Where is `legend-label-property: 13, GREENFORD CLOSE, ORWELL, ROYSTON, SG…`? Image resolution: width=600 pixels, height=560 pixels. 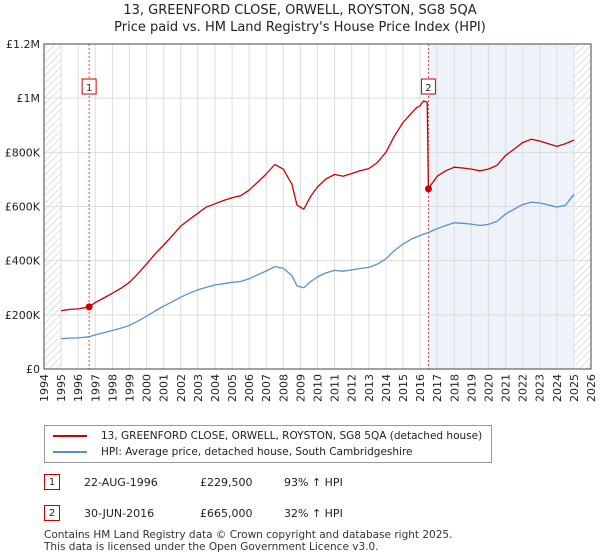
legend-label-property: 13, GREENFORD CLOSE, ORWELL, ROYSTON, SG… is located at coordinates (292, 436).